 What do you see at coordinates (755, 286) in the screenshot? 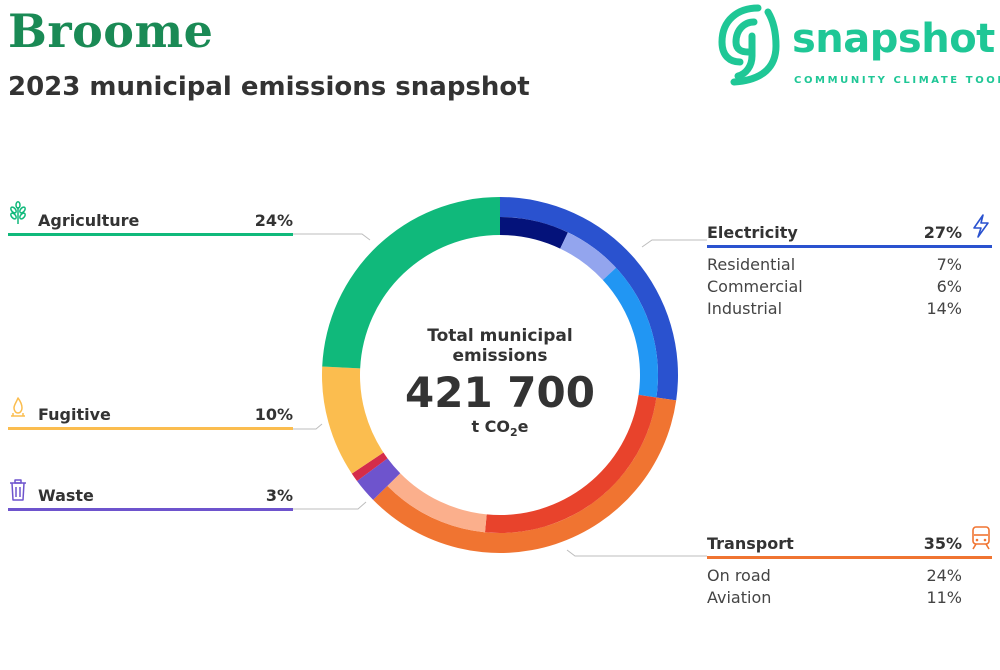
I see `legend-commercial-label: Commercial` at bounding box center [755, 286].